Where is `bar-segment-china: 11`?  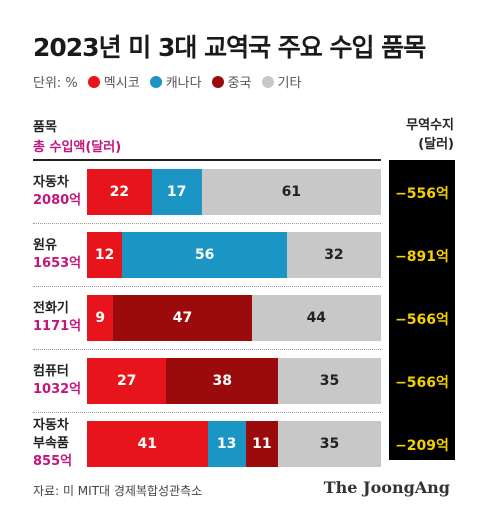
bar-segment-china: 11 is located at coordinates (262, 443).